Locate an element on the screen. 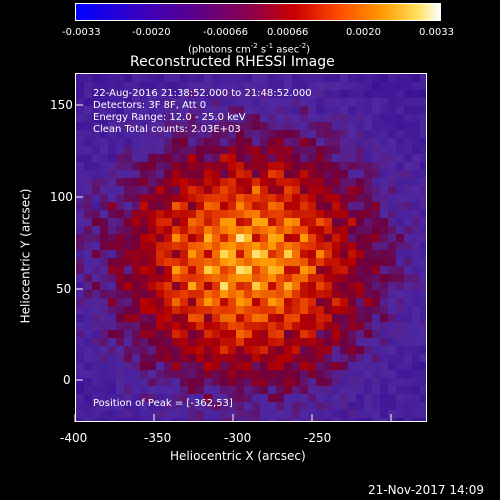 The height and width of the screenshot is (500, 500). colorbar-tick-label: 0.0033 is located at coordinates (436, 32).